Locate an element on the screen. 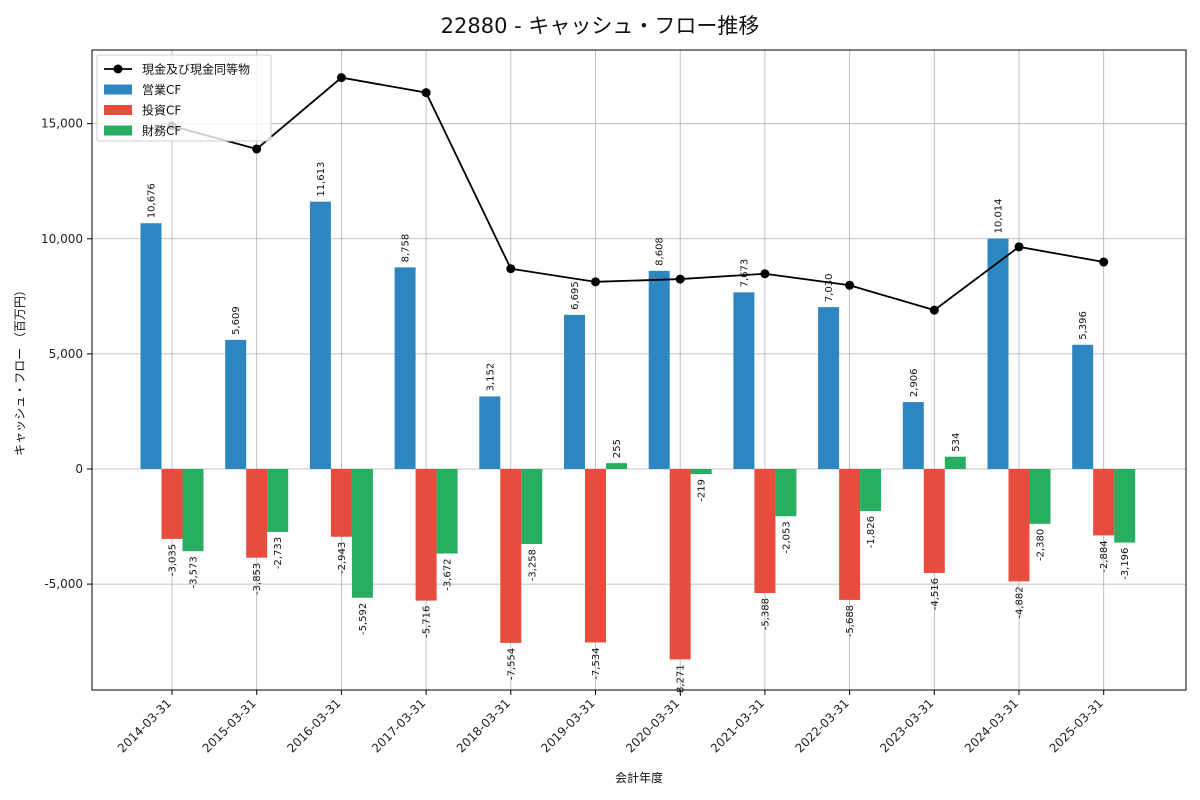  x-tick-label: 2018-03-31 is located at coordinates (483, 725).